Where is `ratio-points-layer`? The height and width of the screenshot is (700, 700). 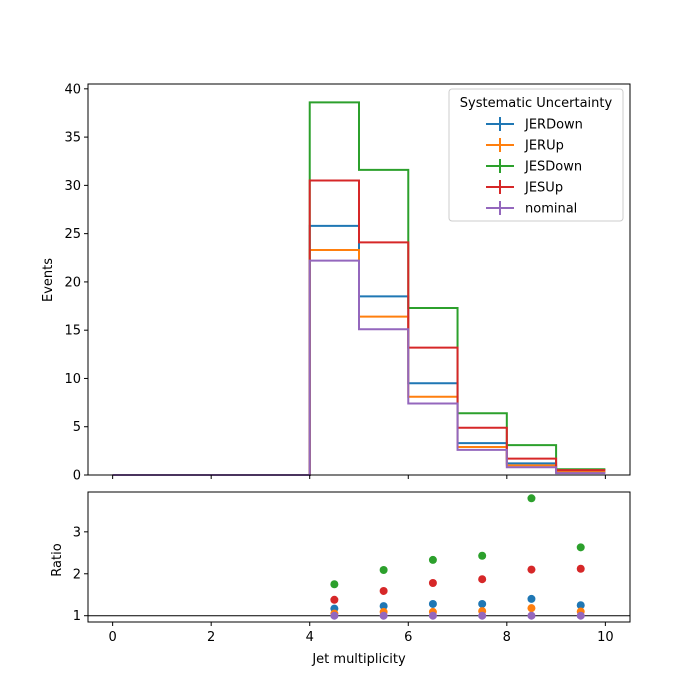
ratio-points-layer is located at coordinates (457, 557).